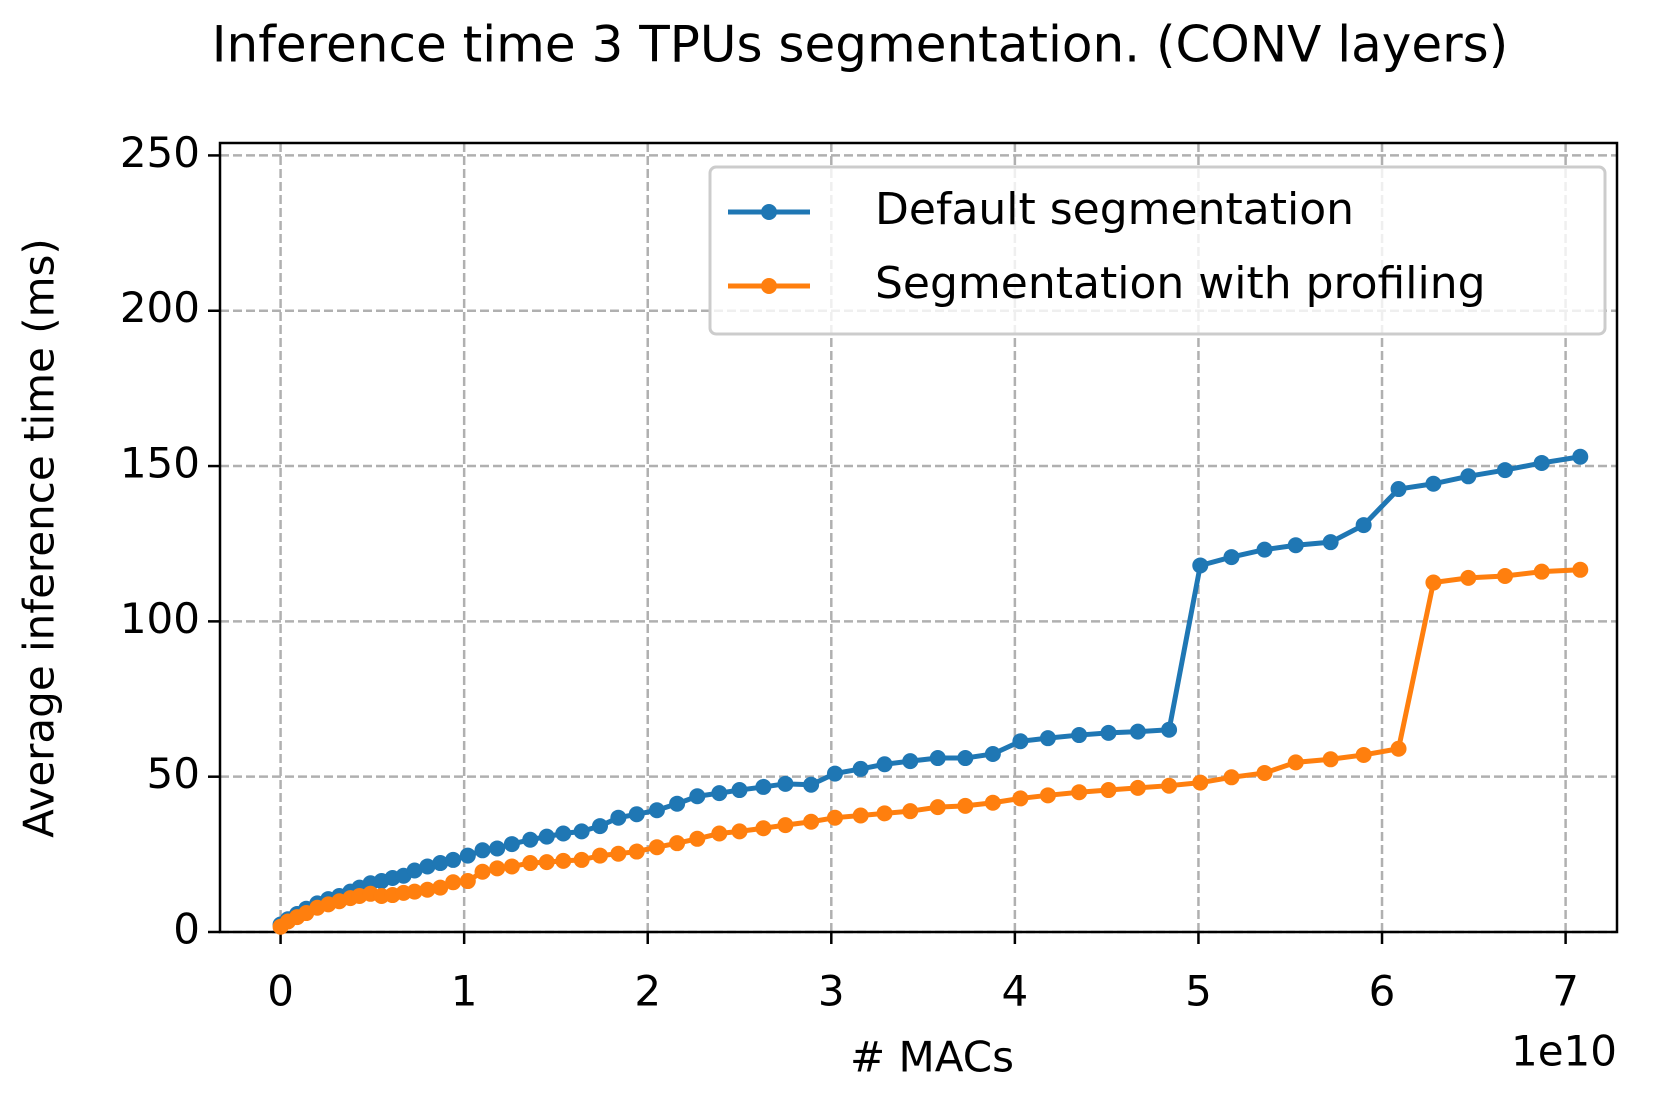  I want to click on x-offset-label: 1e10, so click(1564, 1051).